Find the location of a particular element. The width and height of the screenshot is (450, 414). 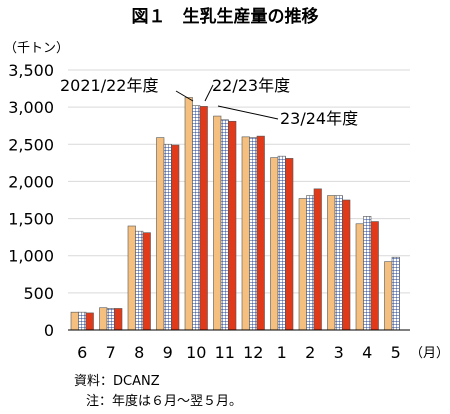

y-unit-label: （千トン） is located at coordinates (36, 48).